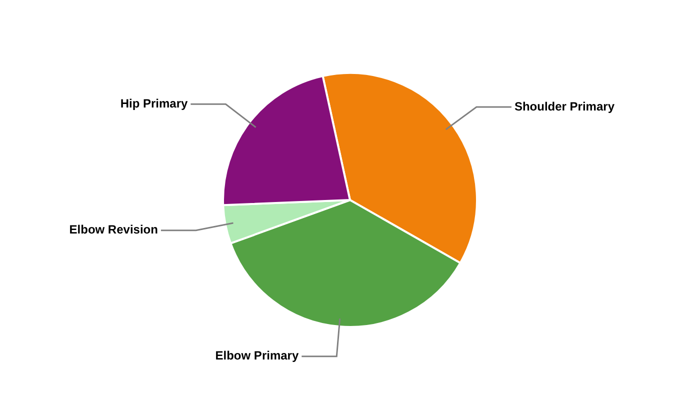 The image size is (700, 400). What do you see at coordinates (257, 355) in the screenshot?
I see `slice-label: Elbow Primary` at bounding box center [257, 355].